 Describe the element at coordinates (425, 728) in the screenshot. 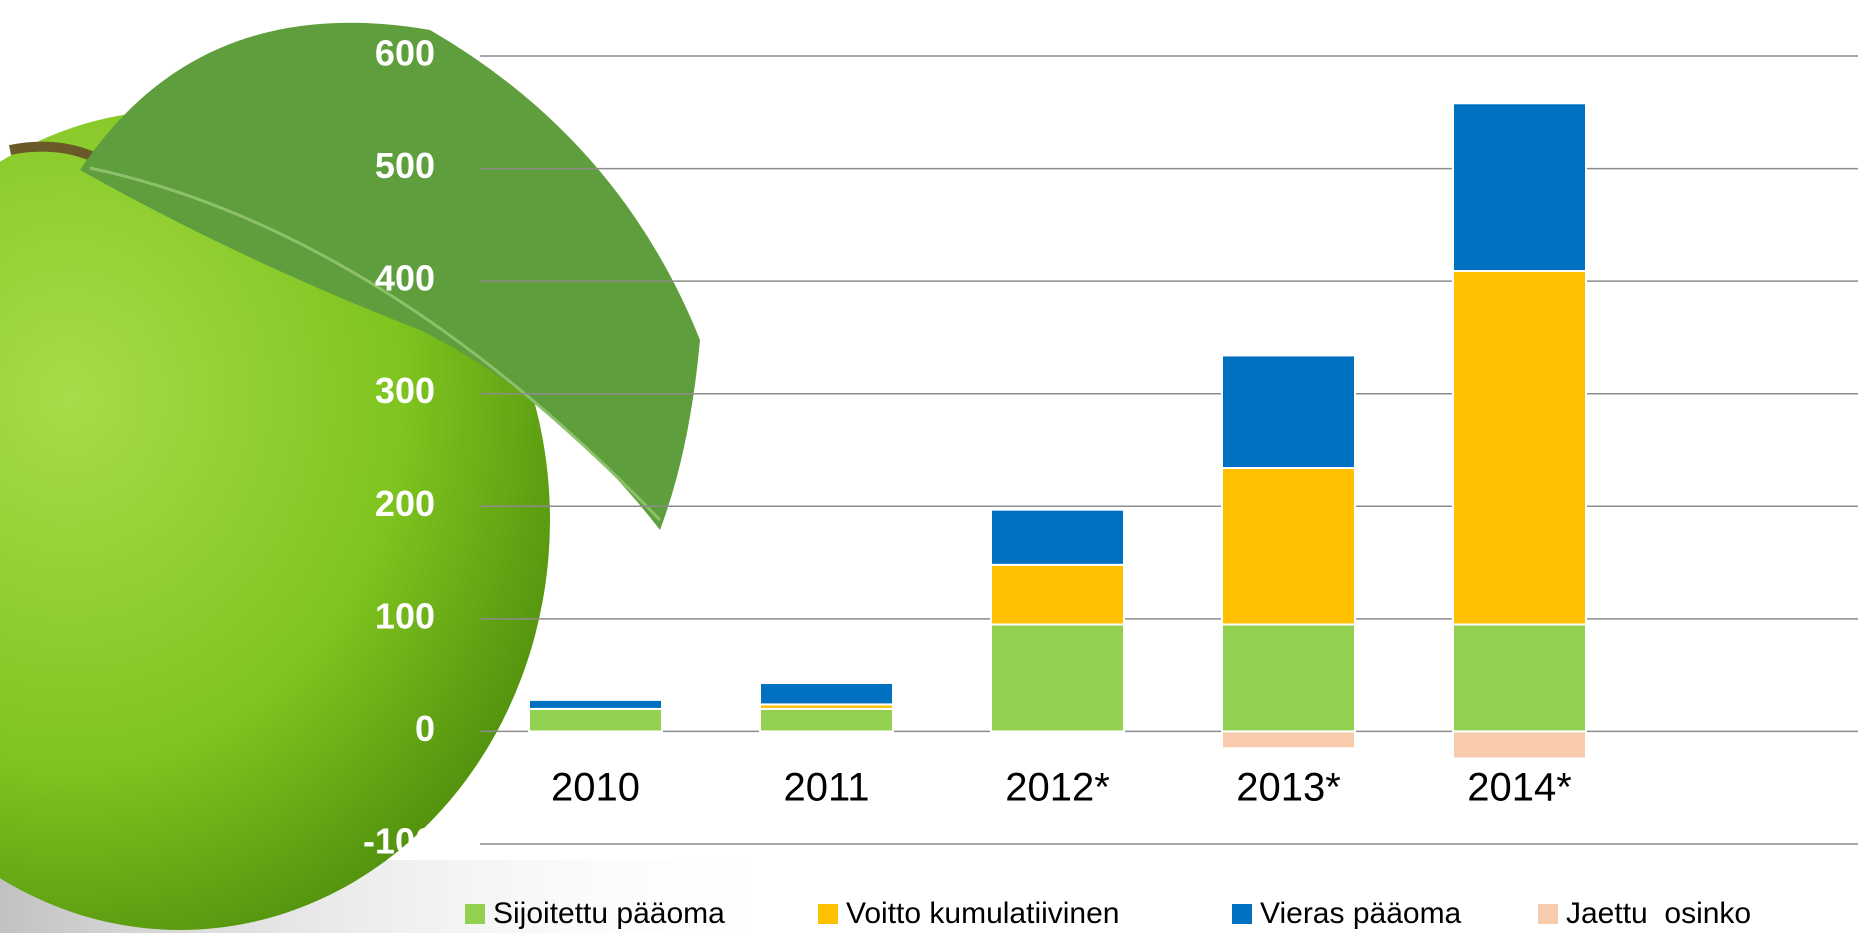

I see `y-tick-label: 0` at that location.